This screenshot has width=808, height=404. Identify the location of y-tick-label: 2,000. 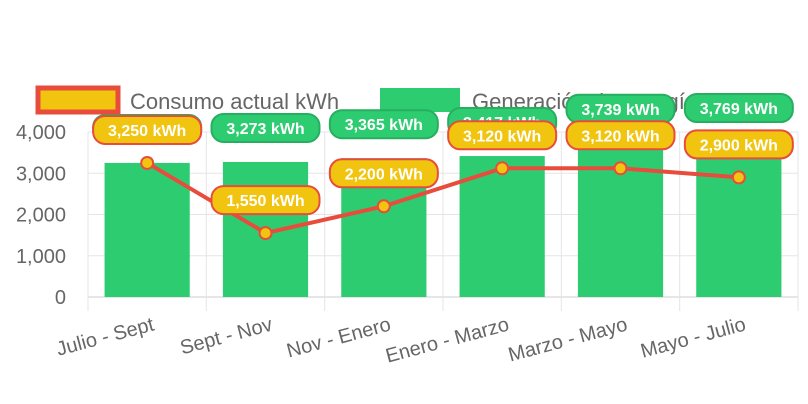
(41, 216).